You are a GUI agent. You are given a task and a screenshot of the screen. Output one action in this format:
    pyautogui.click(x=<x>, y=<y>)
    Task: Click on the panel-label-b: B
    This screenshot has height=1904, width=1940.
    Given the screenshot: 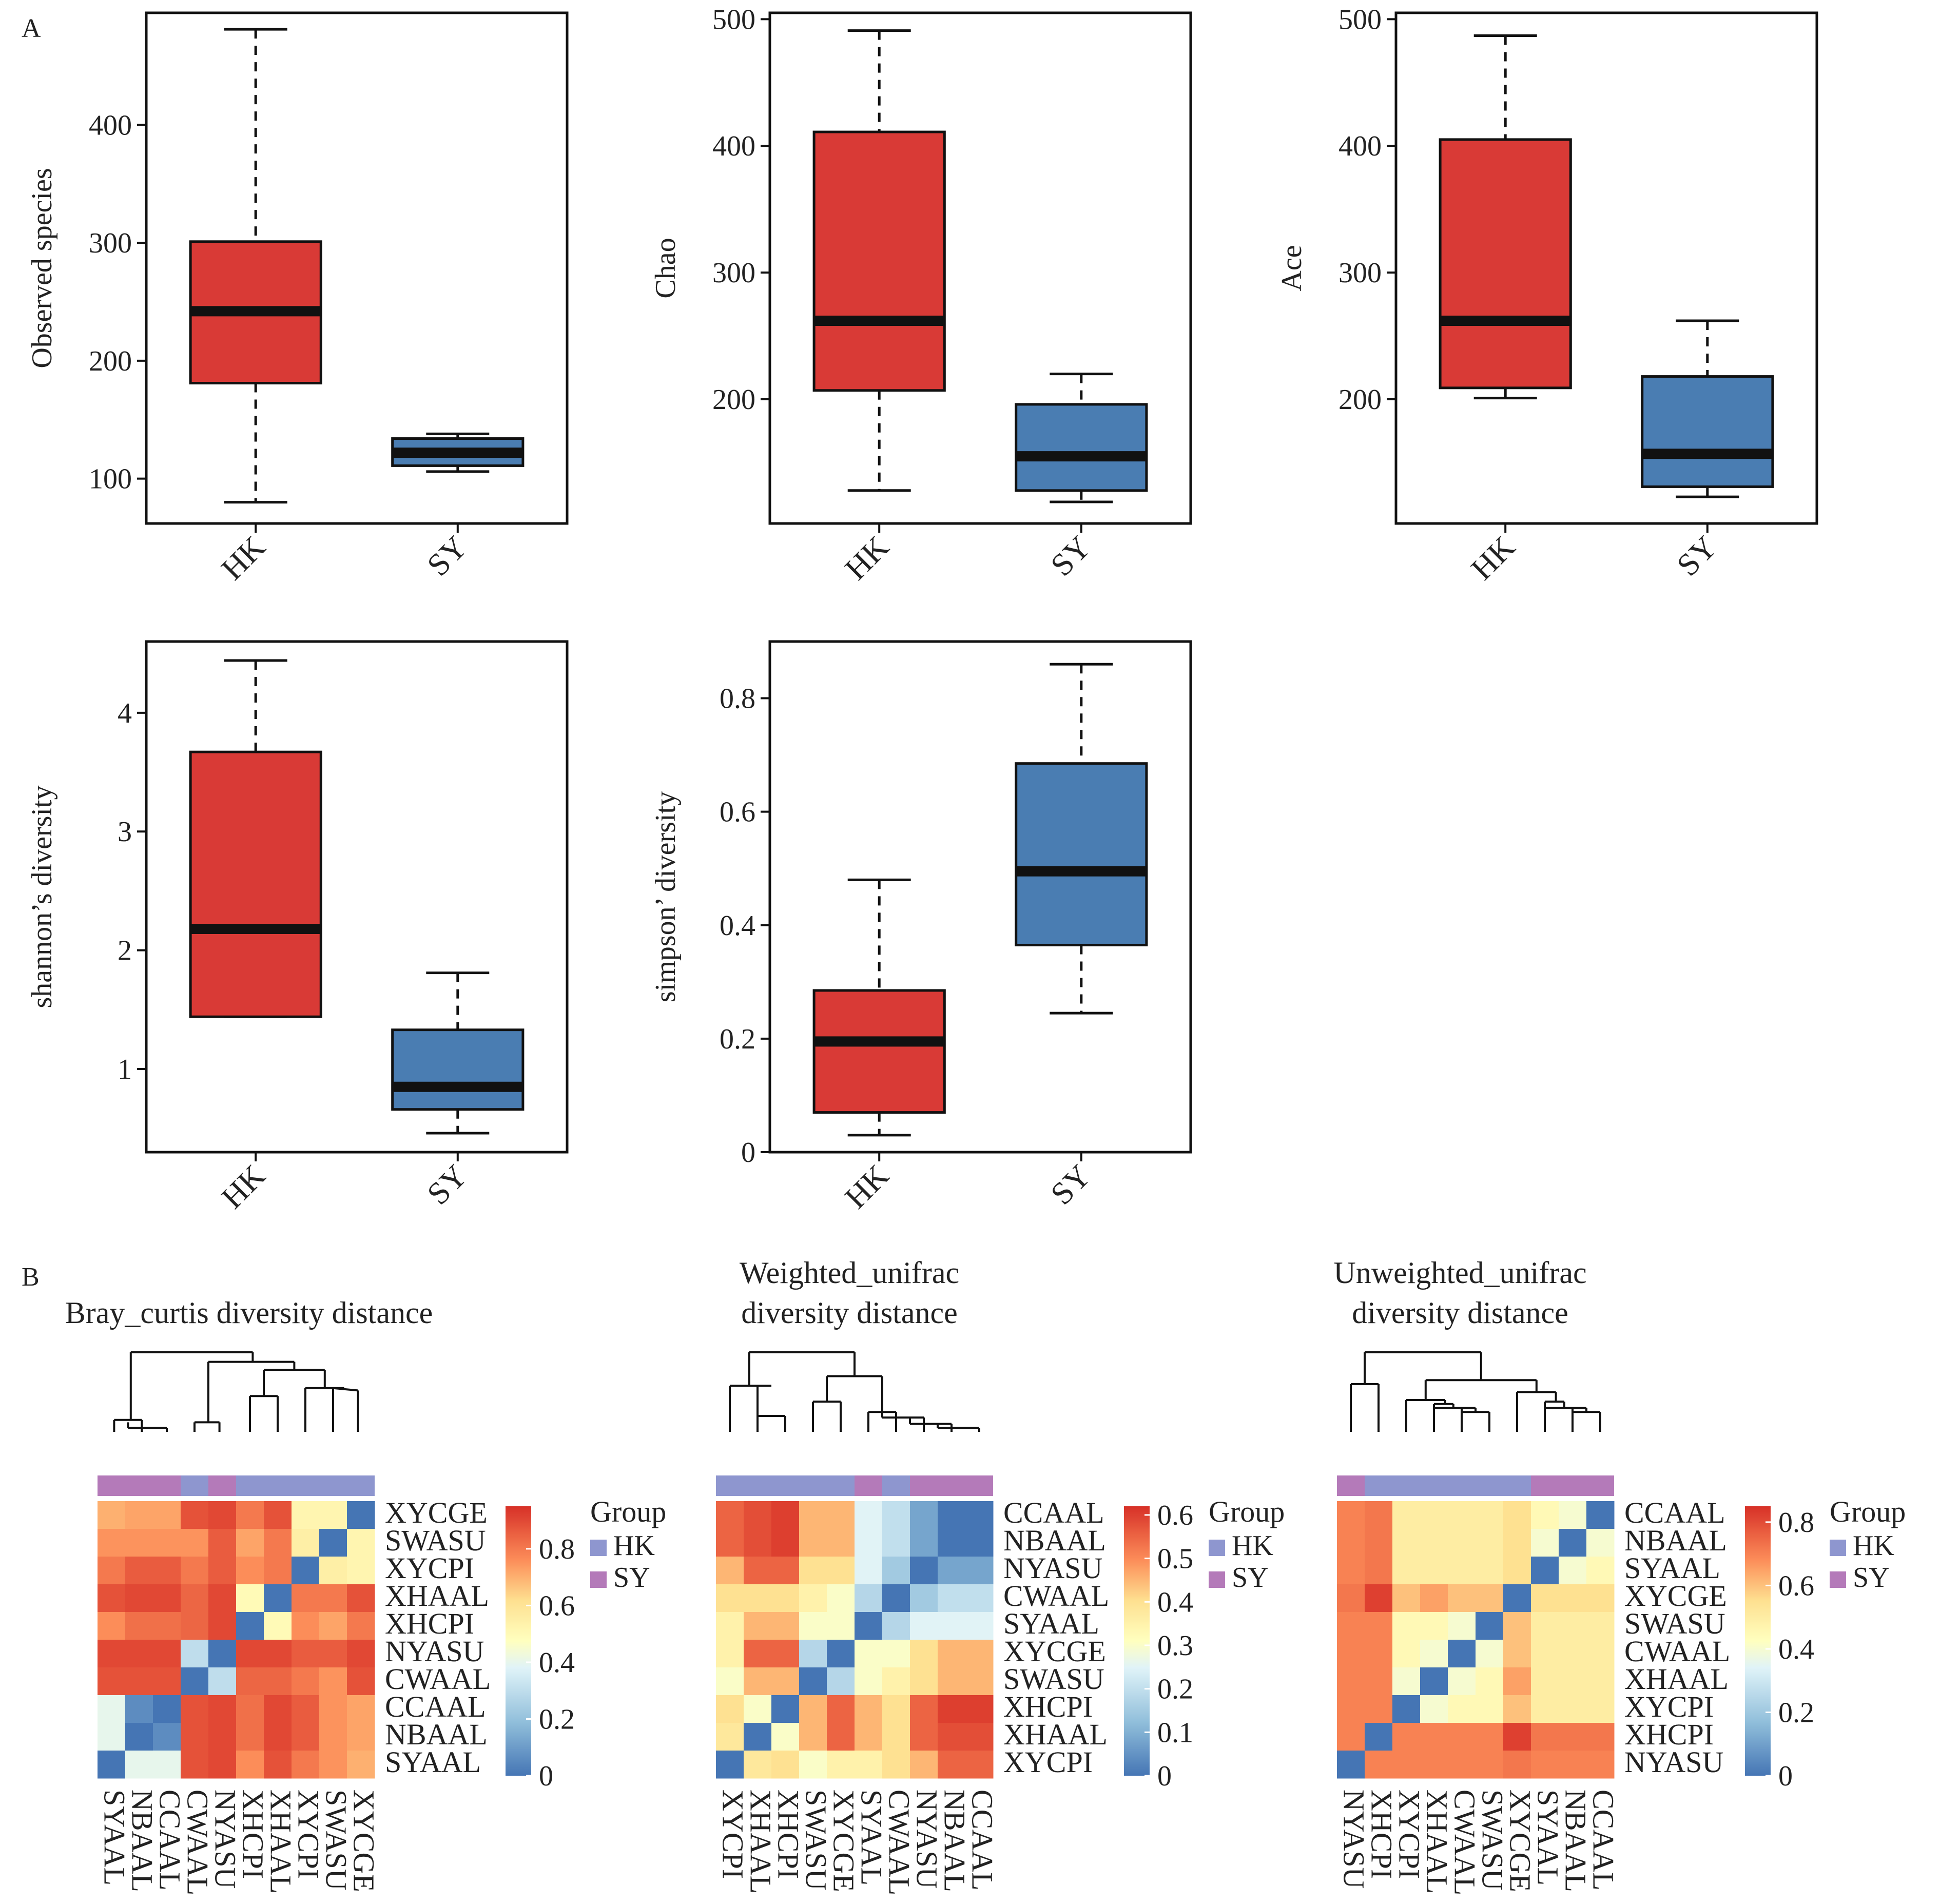 What is the action you would take?
    pyautogui.click(x=31, y=1277)
    